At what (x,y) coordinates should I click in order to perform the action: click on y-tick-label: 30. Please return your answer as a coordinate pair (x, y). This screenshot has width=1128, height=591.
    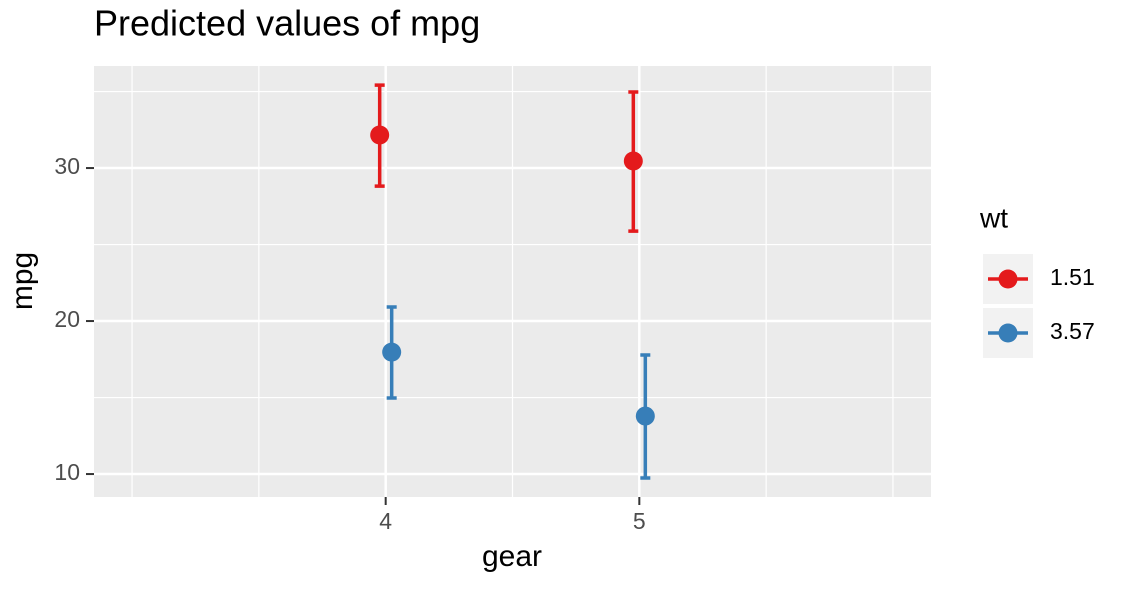
    Looking at the image, I should click on (67, 166).